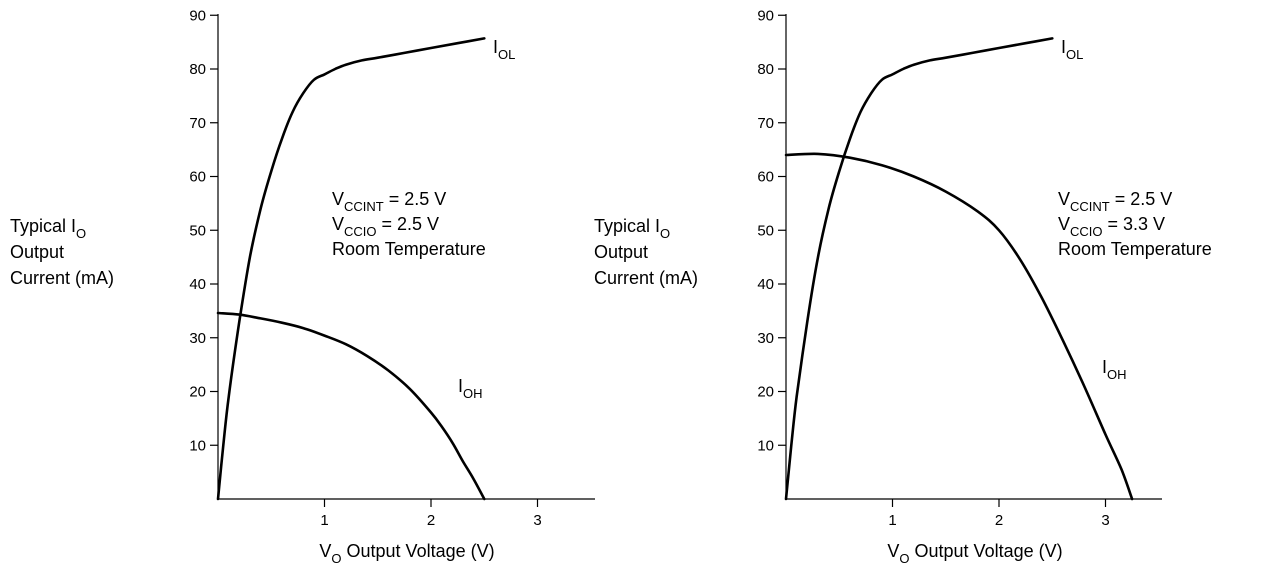 Image resolution: width=1272 pixels, height=569 pixels. What do you see at coordinates (1111, 226) in the screenshot?
I see `condition-annotation-2: VCCIO = 3.3 V` at bounding box center [1111, 226].